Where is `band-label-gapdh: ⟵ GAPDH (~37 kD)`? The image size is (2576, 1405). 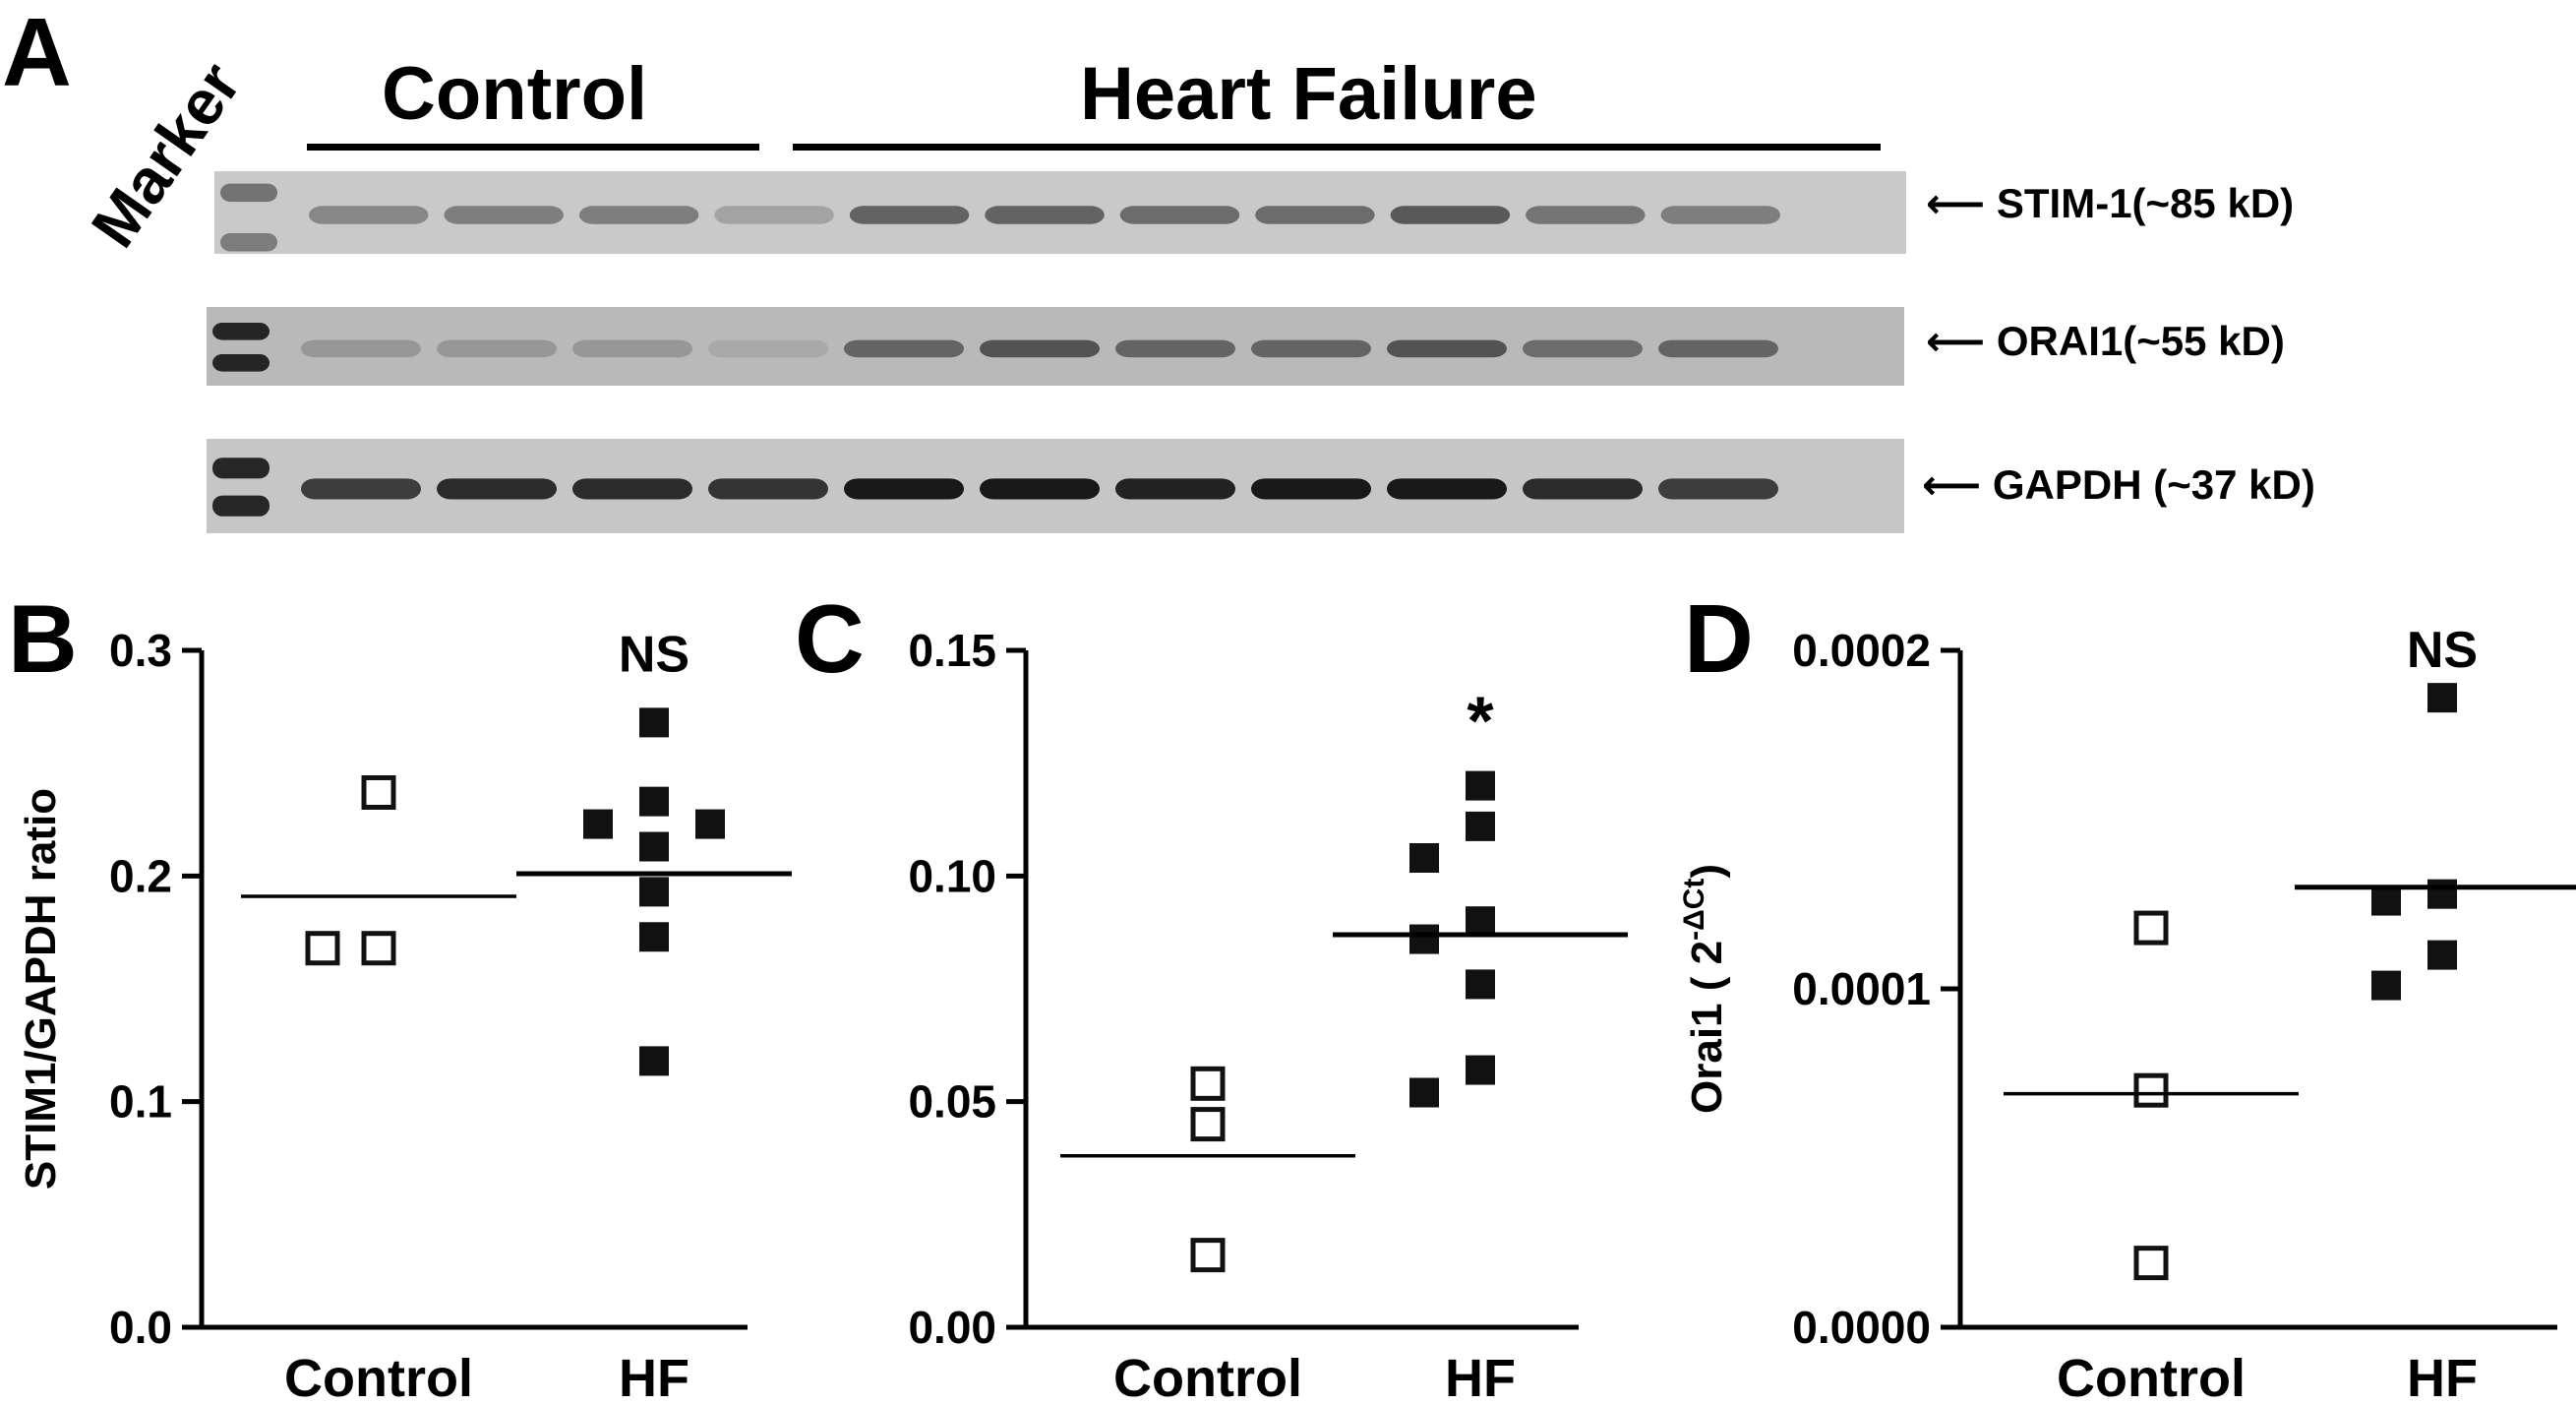 band-label-gapdh: ⟵ GAPDH (~37 kD) is located at coordinates (2118, 485).